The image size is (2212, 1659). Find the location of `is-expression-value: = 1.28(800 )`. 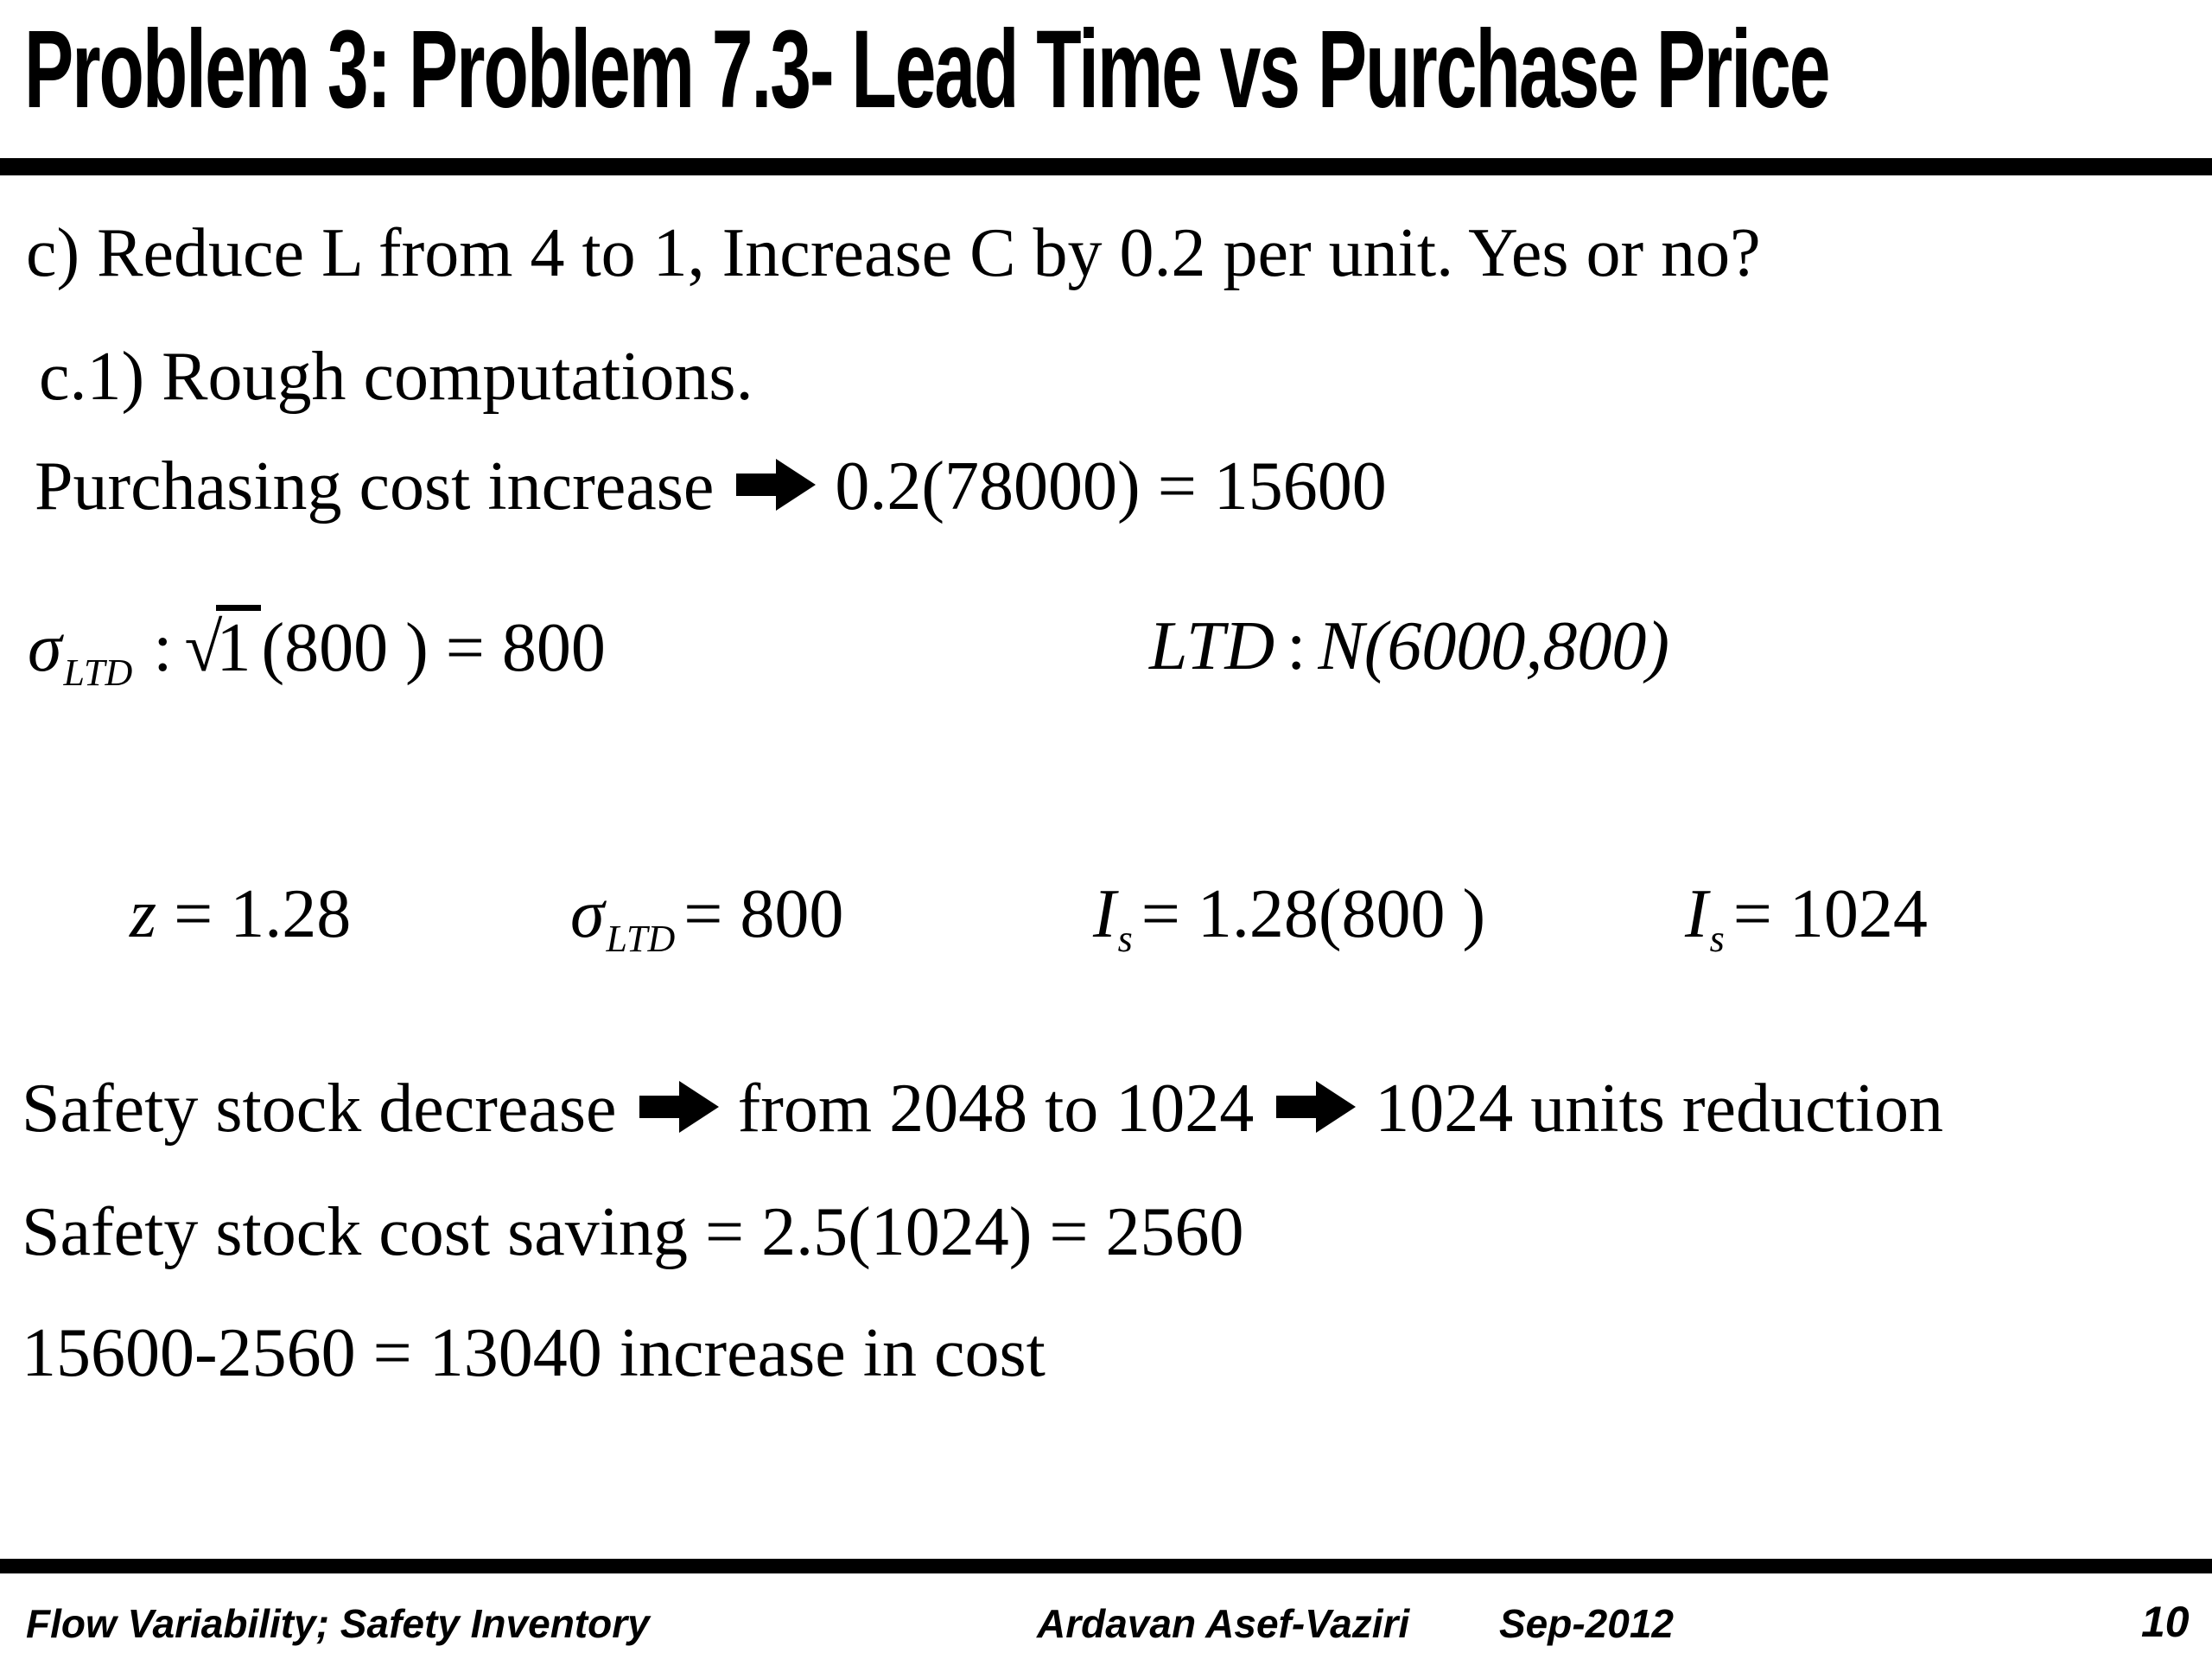

is-expression-value: = 1.28(800 ) is located at coordinates (1313, 914).